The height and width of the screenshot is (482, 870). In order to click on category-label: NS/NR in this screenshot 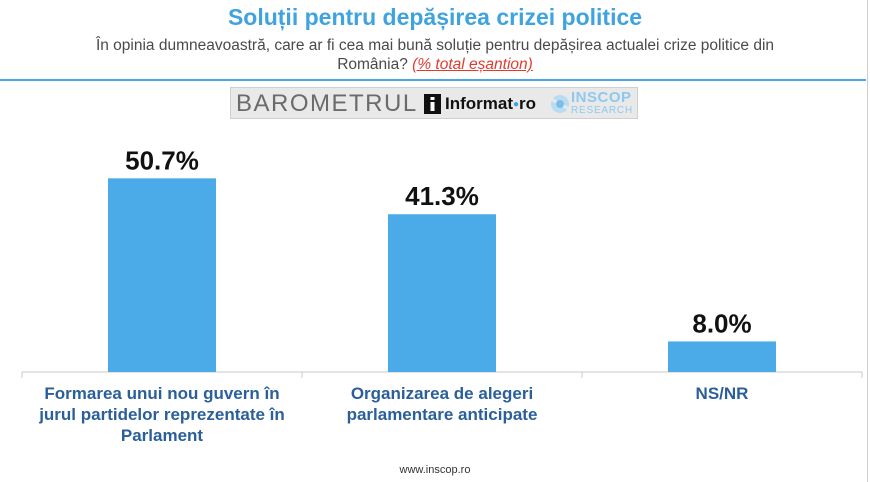, I will do `click(722, 393)`.